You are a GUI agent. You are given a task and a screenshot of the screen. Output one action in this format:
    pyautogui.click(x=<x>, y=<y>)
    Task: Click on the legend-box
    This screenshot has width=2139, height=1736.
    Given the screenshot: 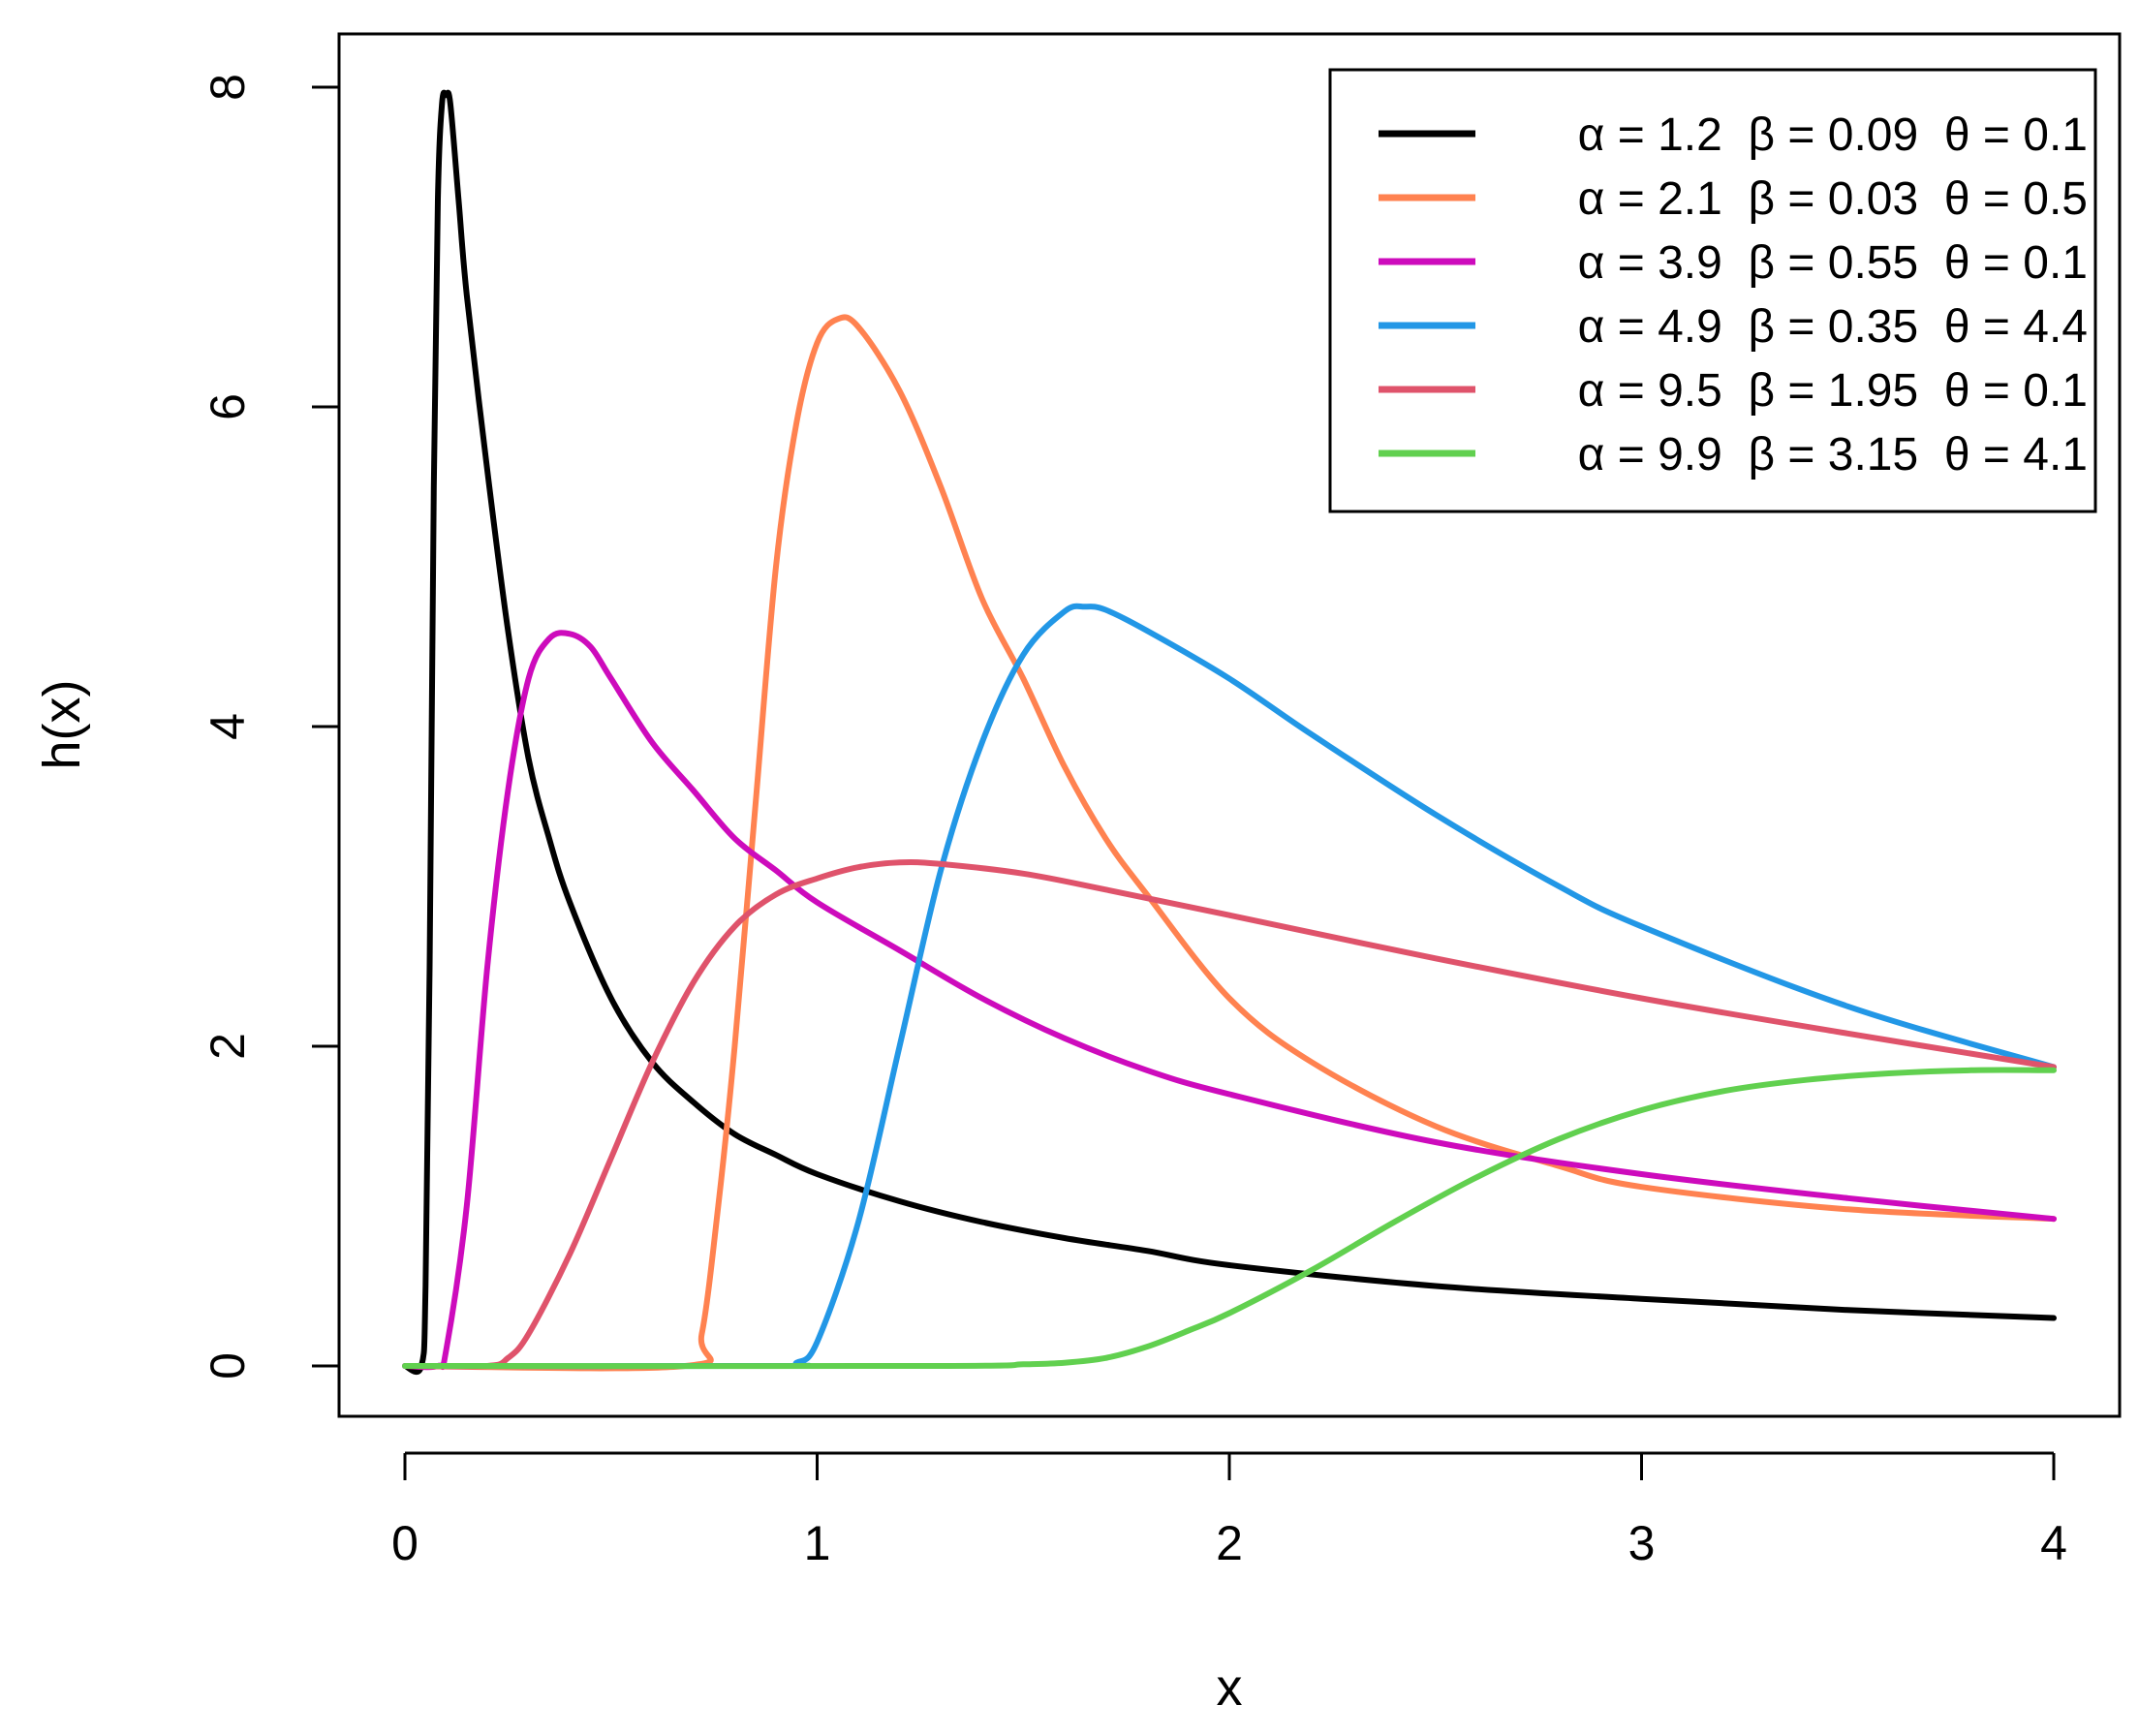 What is the action you would take?
    pyautogui.click(x=1712, y=290)
    